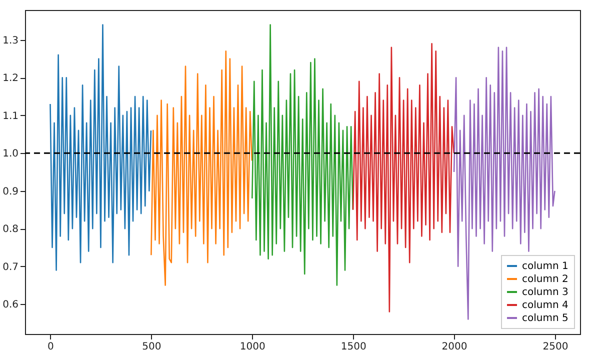 This screenshot has width=598, height=361. What do you see at coordinates (555, 347) in the screenshot?
I see `x-tick-label: 2500` at bounding box center [555, 347].